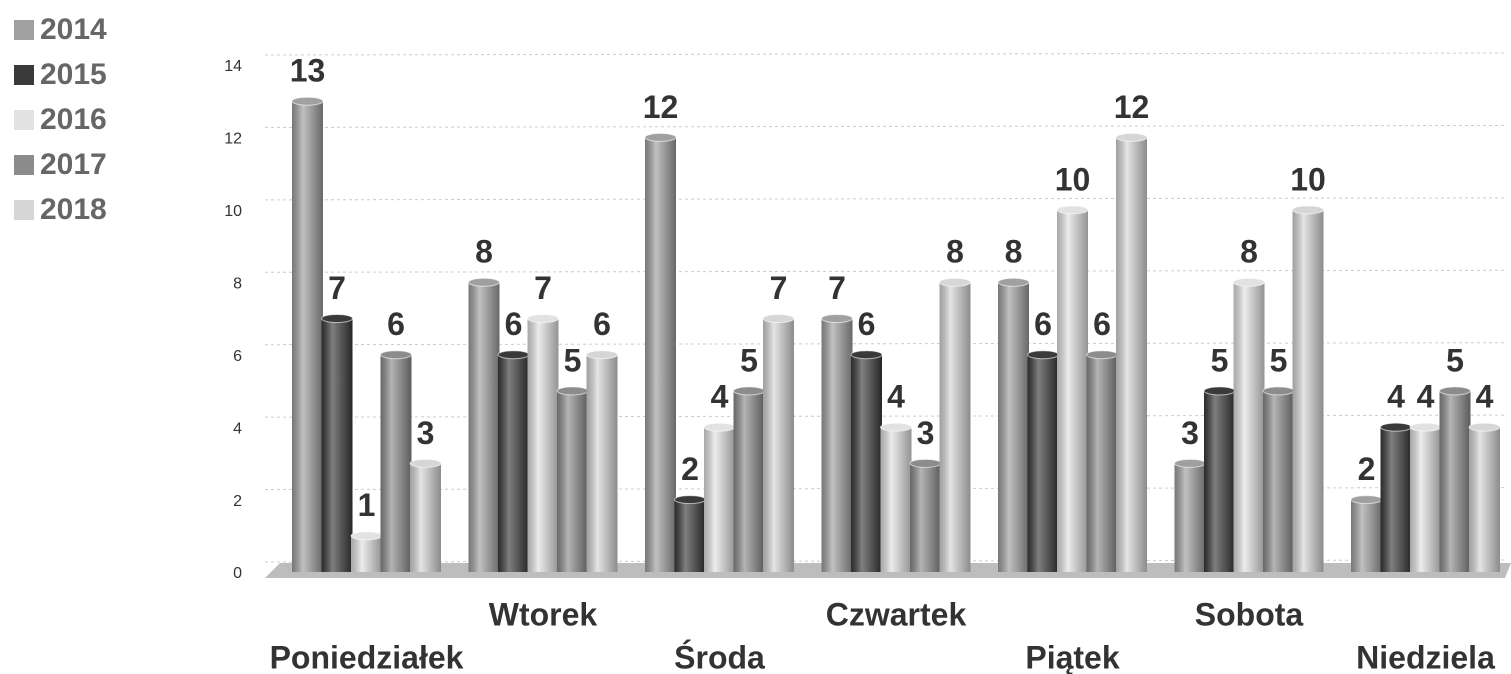 This screenshot has width=1511, height=674. What do you see at coordinates (73, 164) in the screenshot?
I see `legend-label: 2017` at bounding box center [73, 164].